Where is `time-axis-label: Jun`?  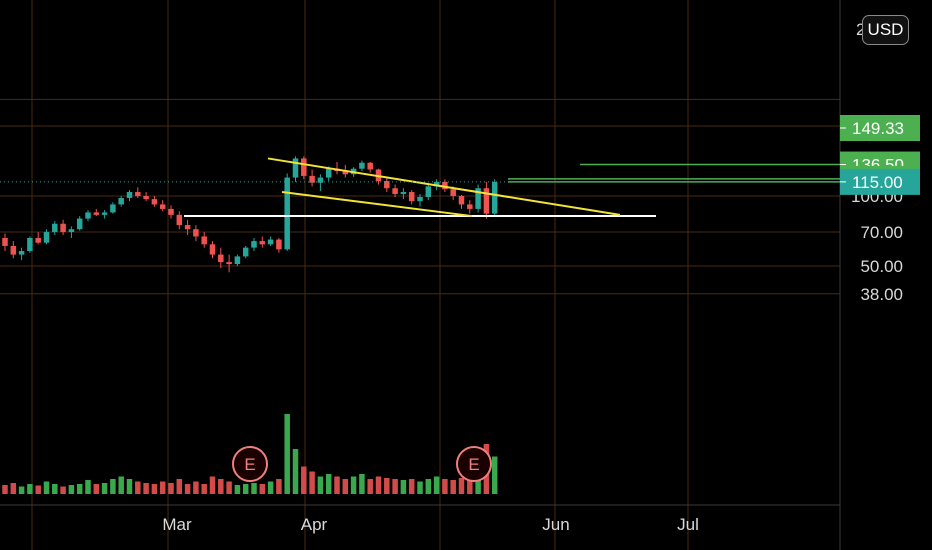 time-axis-label: Jun is located at coordinates (555, 524).